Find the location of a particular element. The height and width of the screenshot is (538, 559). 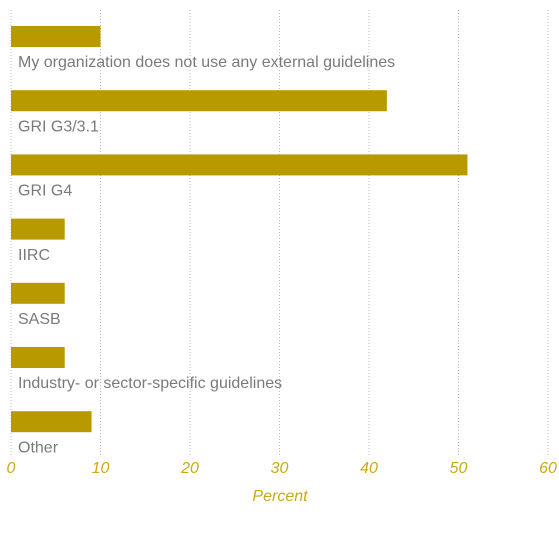

category-label: IIRC is located at coordinates (34, 255).